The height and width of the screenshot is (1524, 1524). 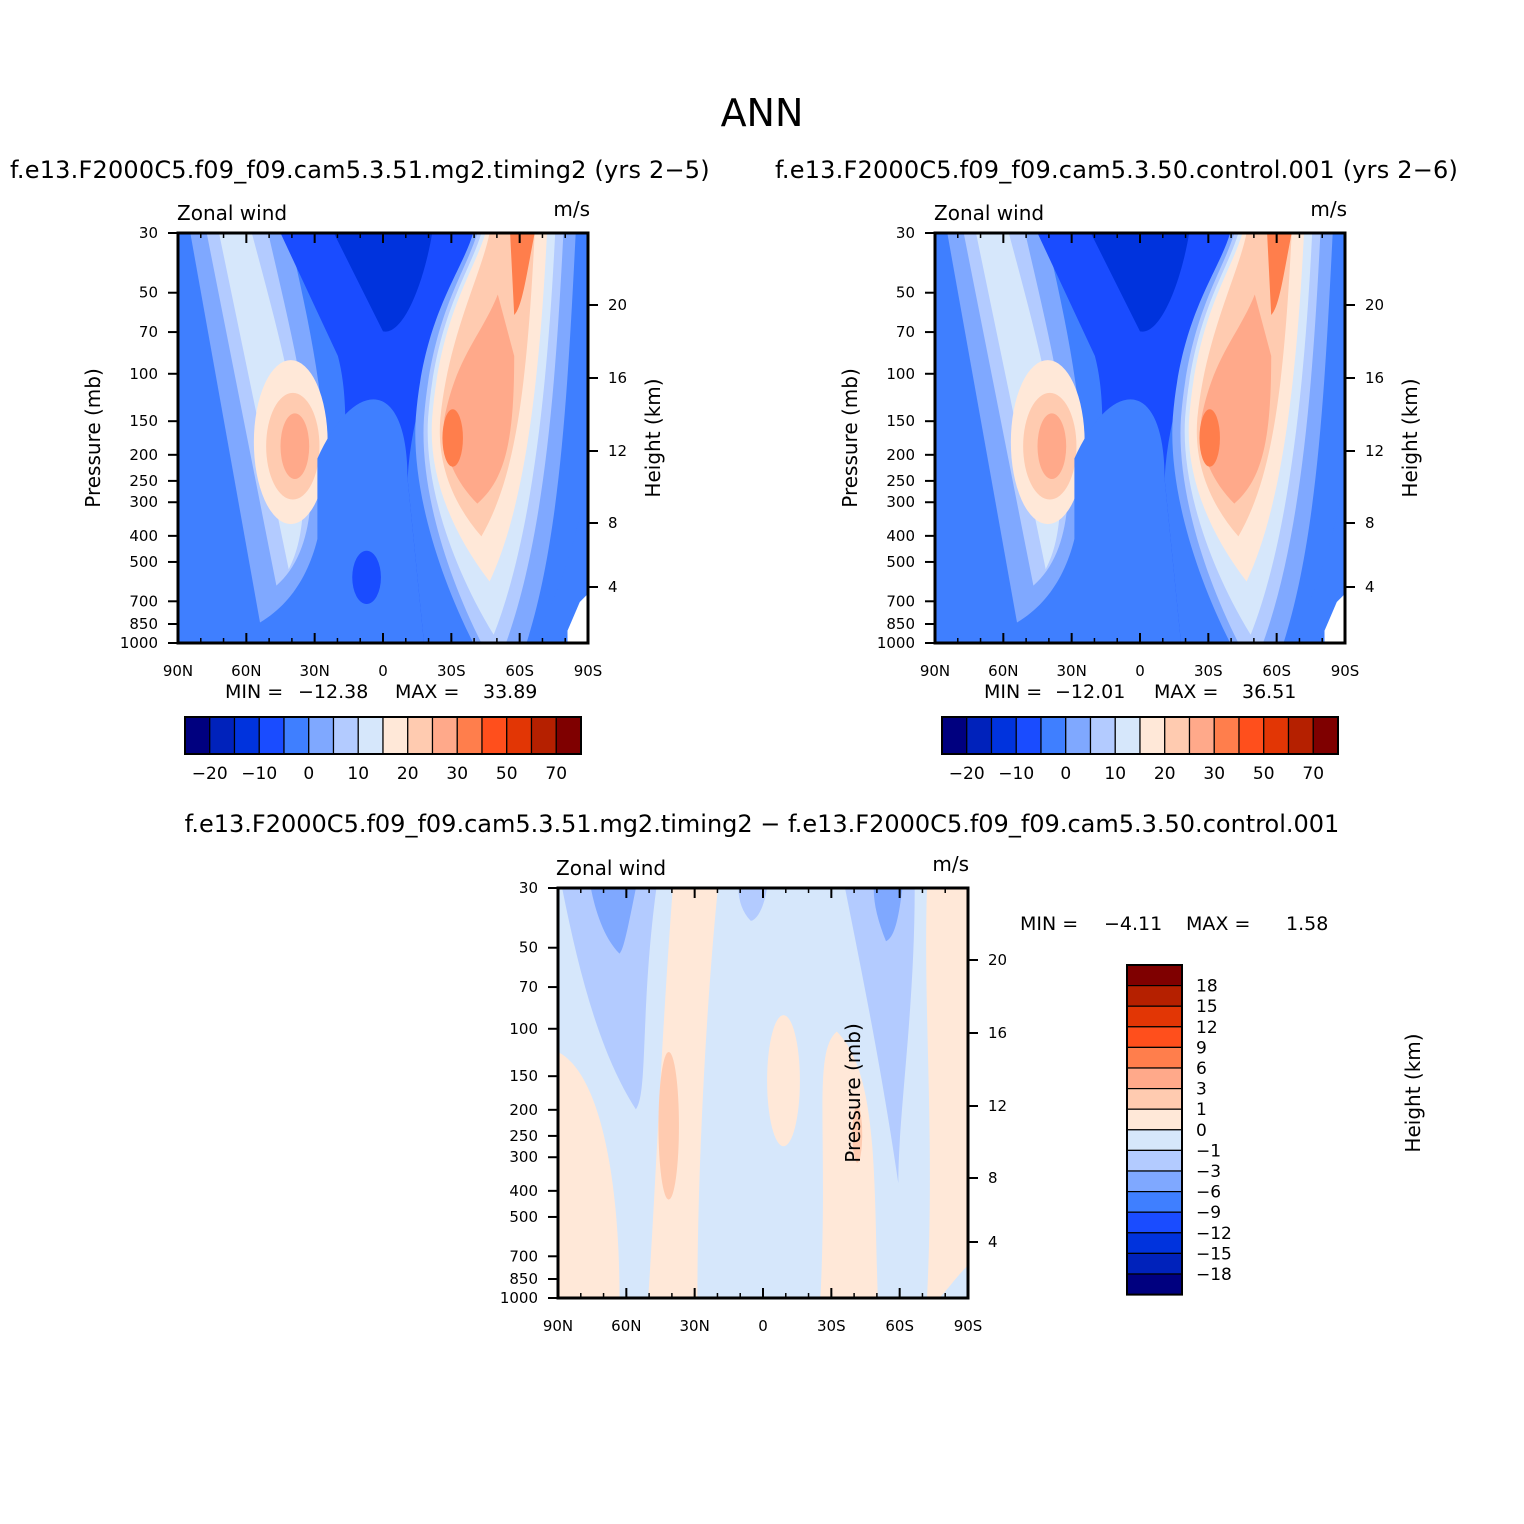 What do you see at coordinates (613, 523) in the screenshot?
I see `case1-ytick-right-label: 8` at bounding box center [613, 523].